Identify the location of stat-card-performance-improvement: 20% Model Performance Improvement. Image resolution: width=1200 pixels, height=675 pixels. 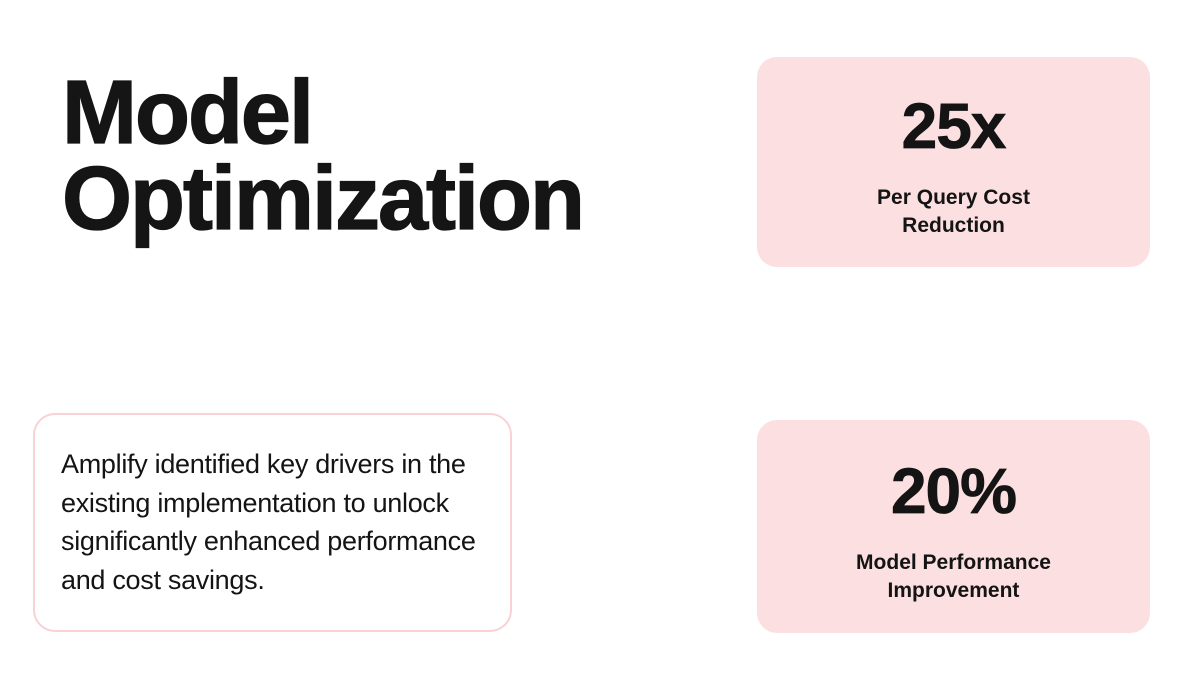
(953, 526).